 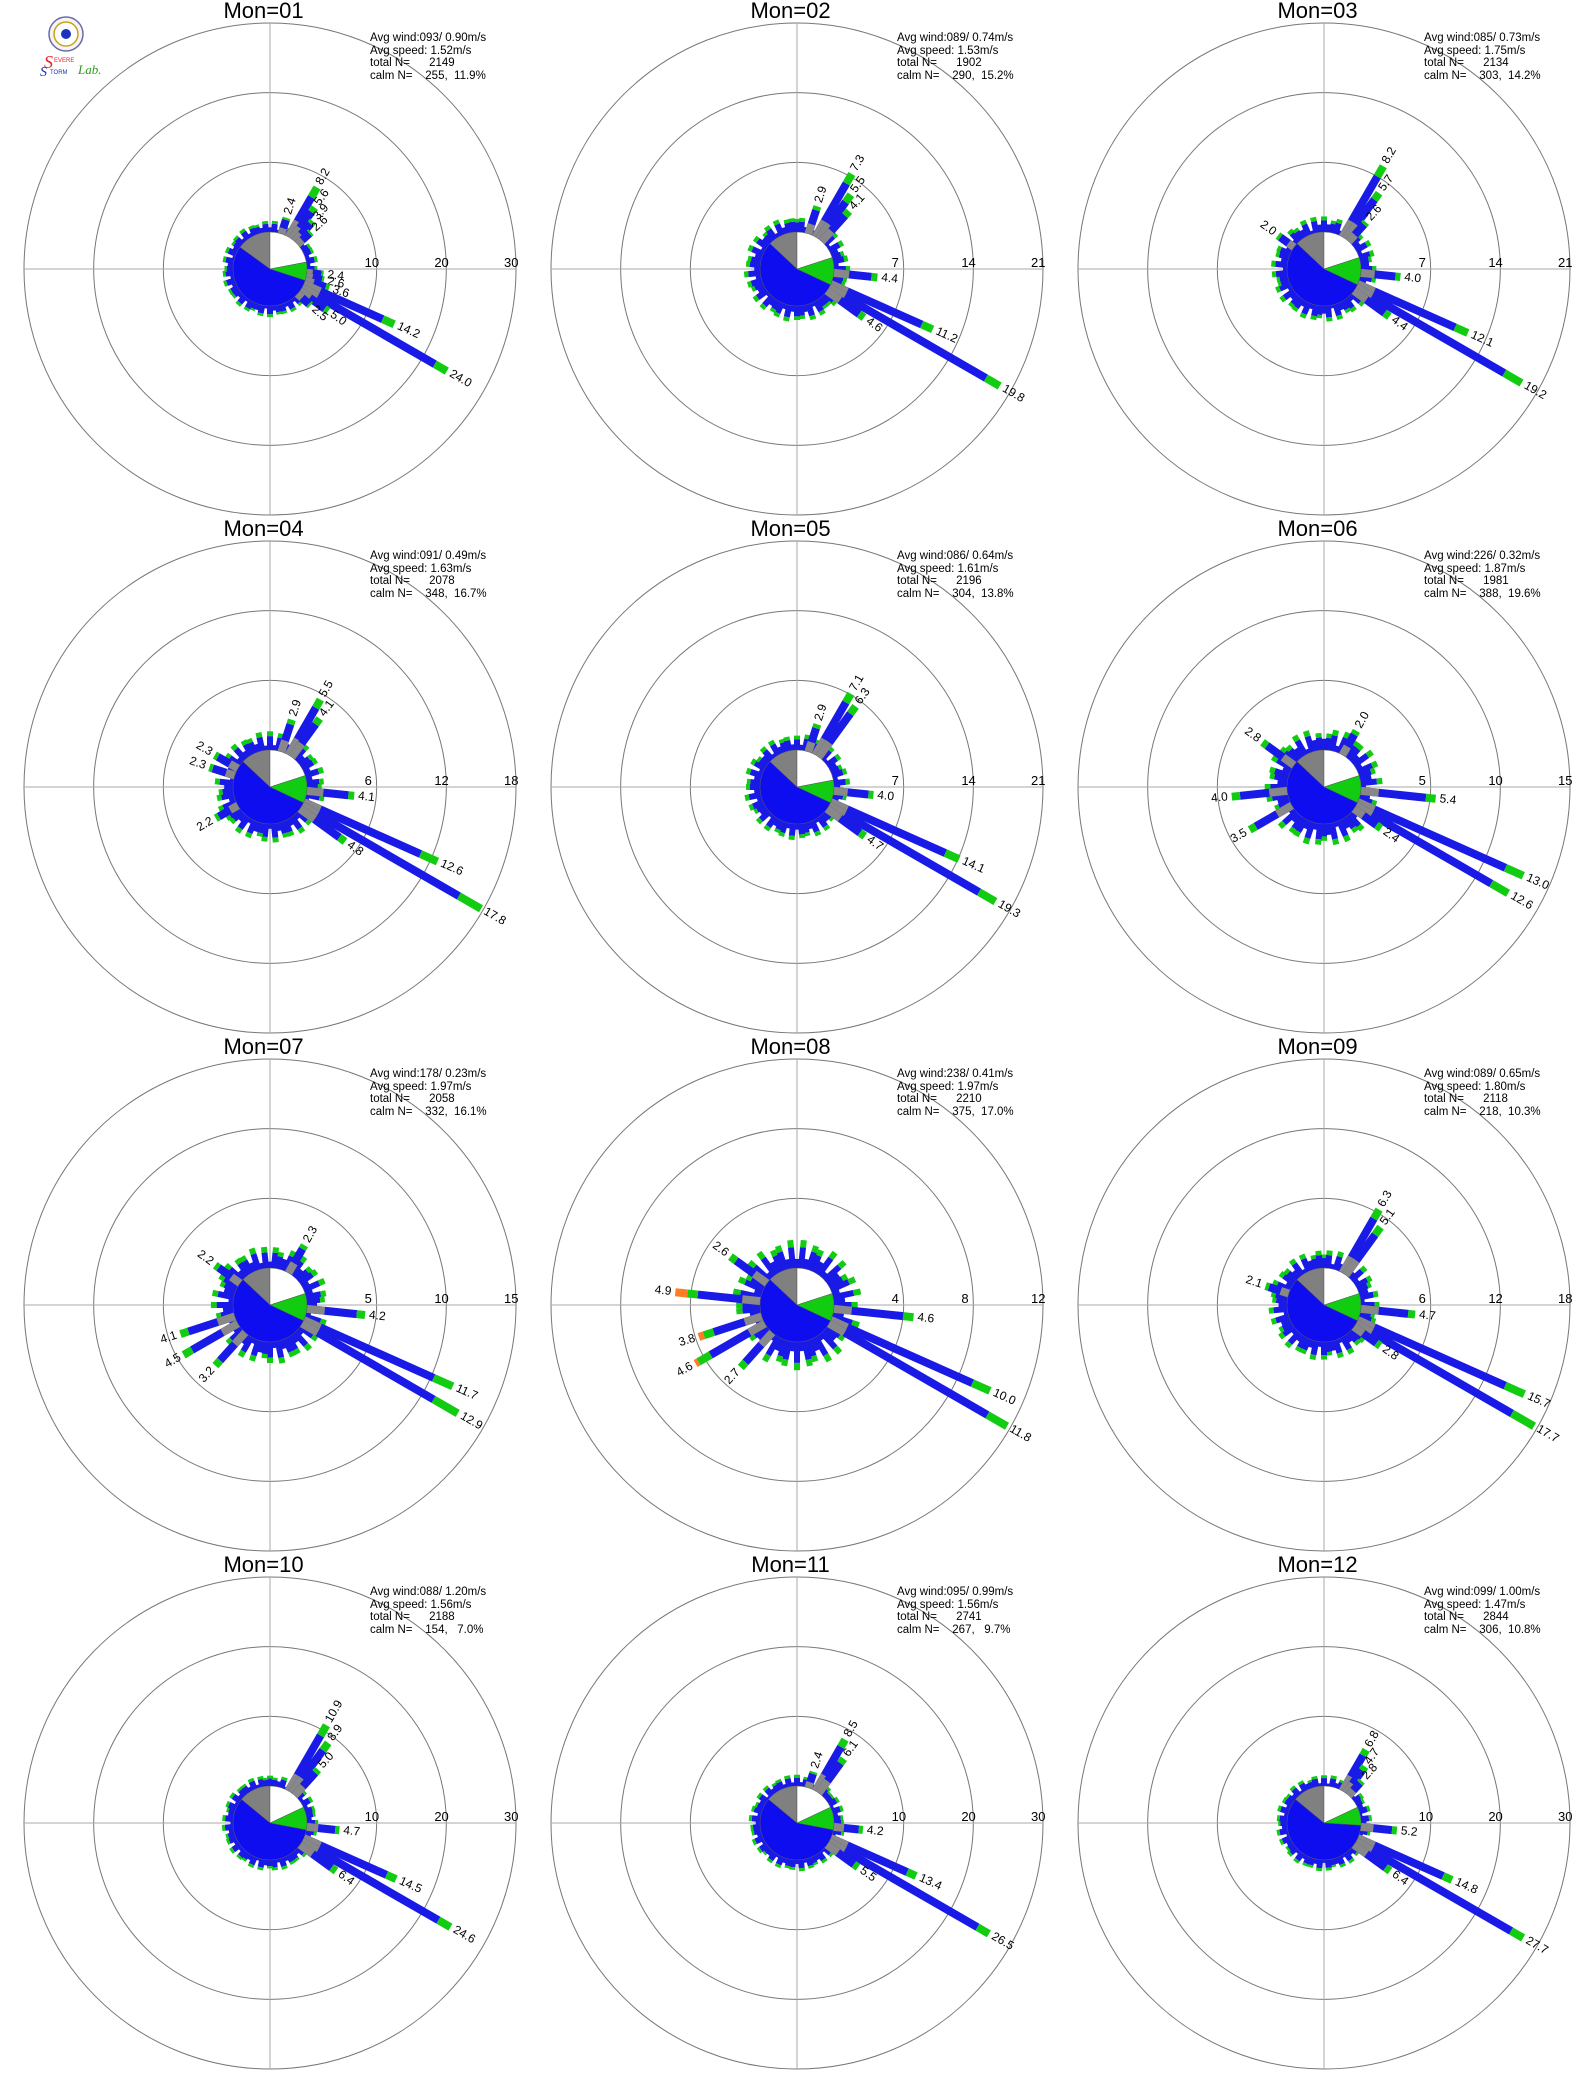 I want to click on stats-line: Avg wind:085/ 0.73m/s, so click(x=1482, y=38).